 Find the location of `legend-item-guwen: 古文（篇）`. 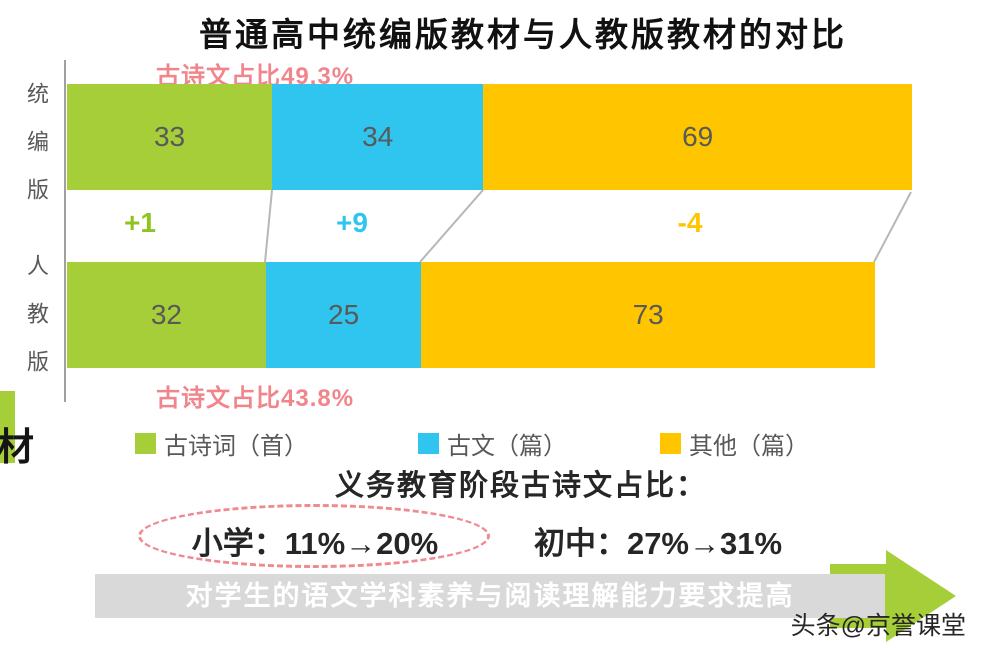

legend-item-guwen: 古文（篇） is located at coordinates (492, 443).